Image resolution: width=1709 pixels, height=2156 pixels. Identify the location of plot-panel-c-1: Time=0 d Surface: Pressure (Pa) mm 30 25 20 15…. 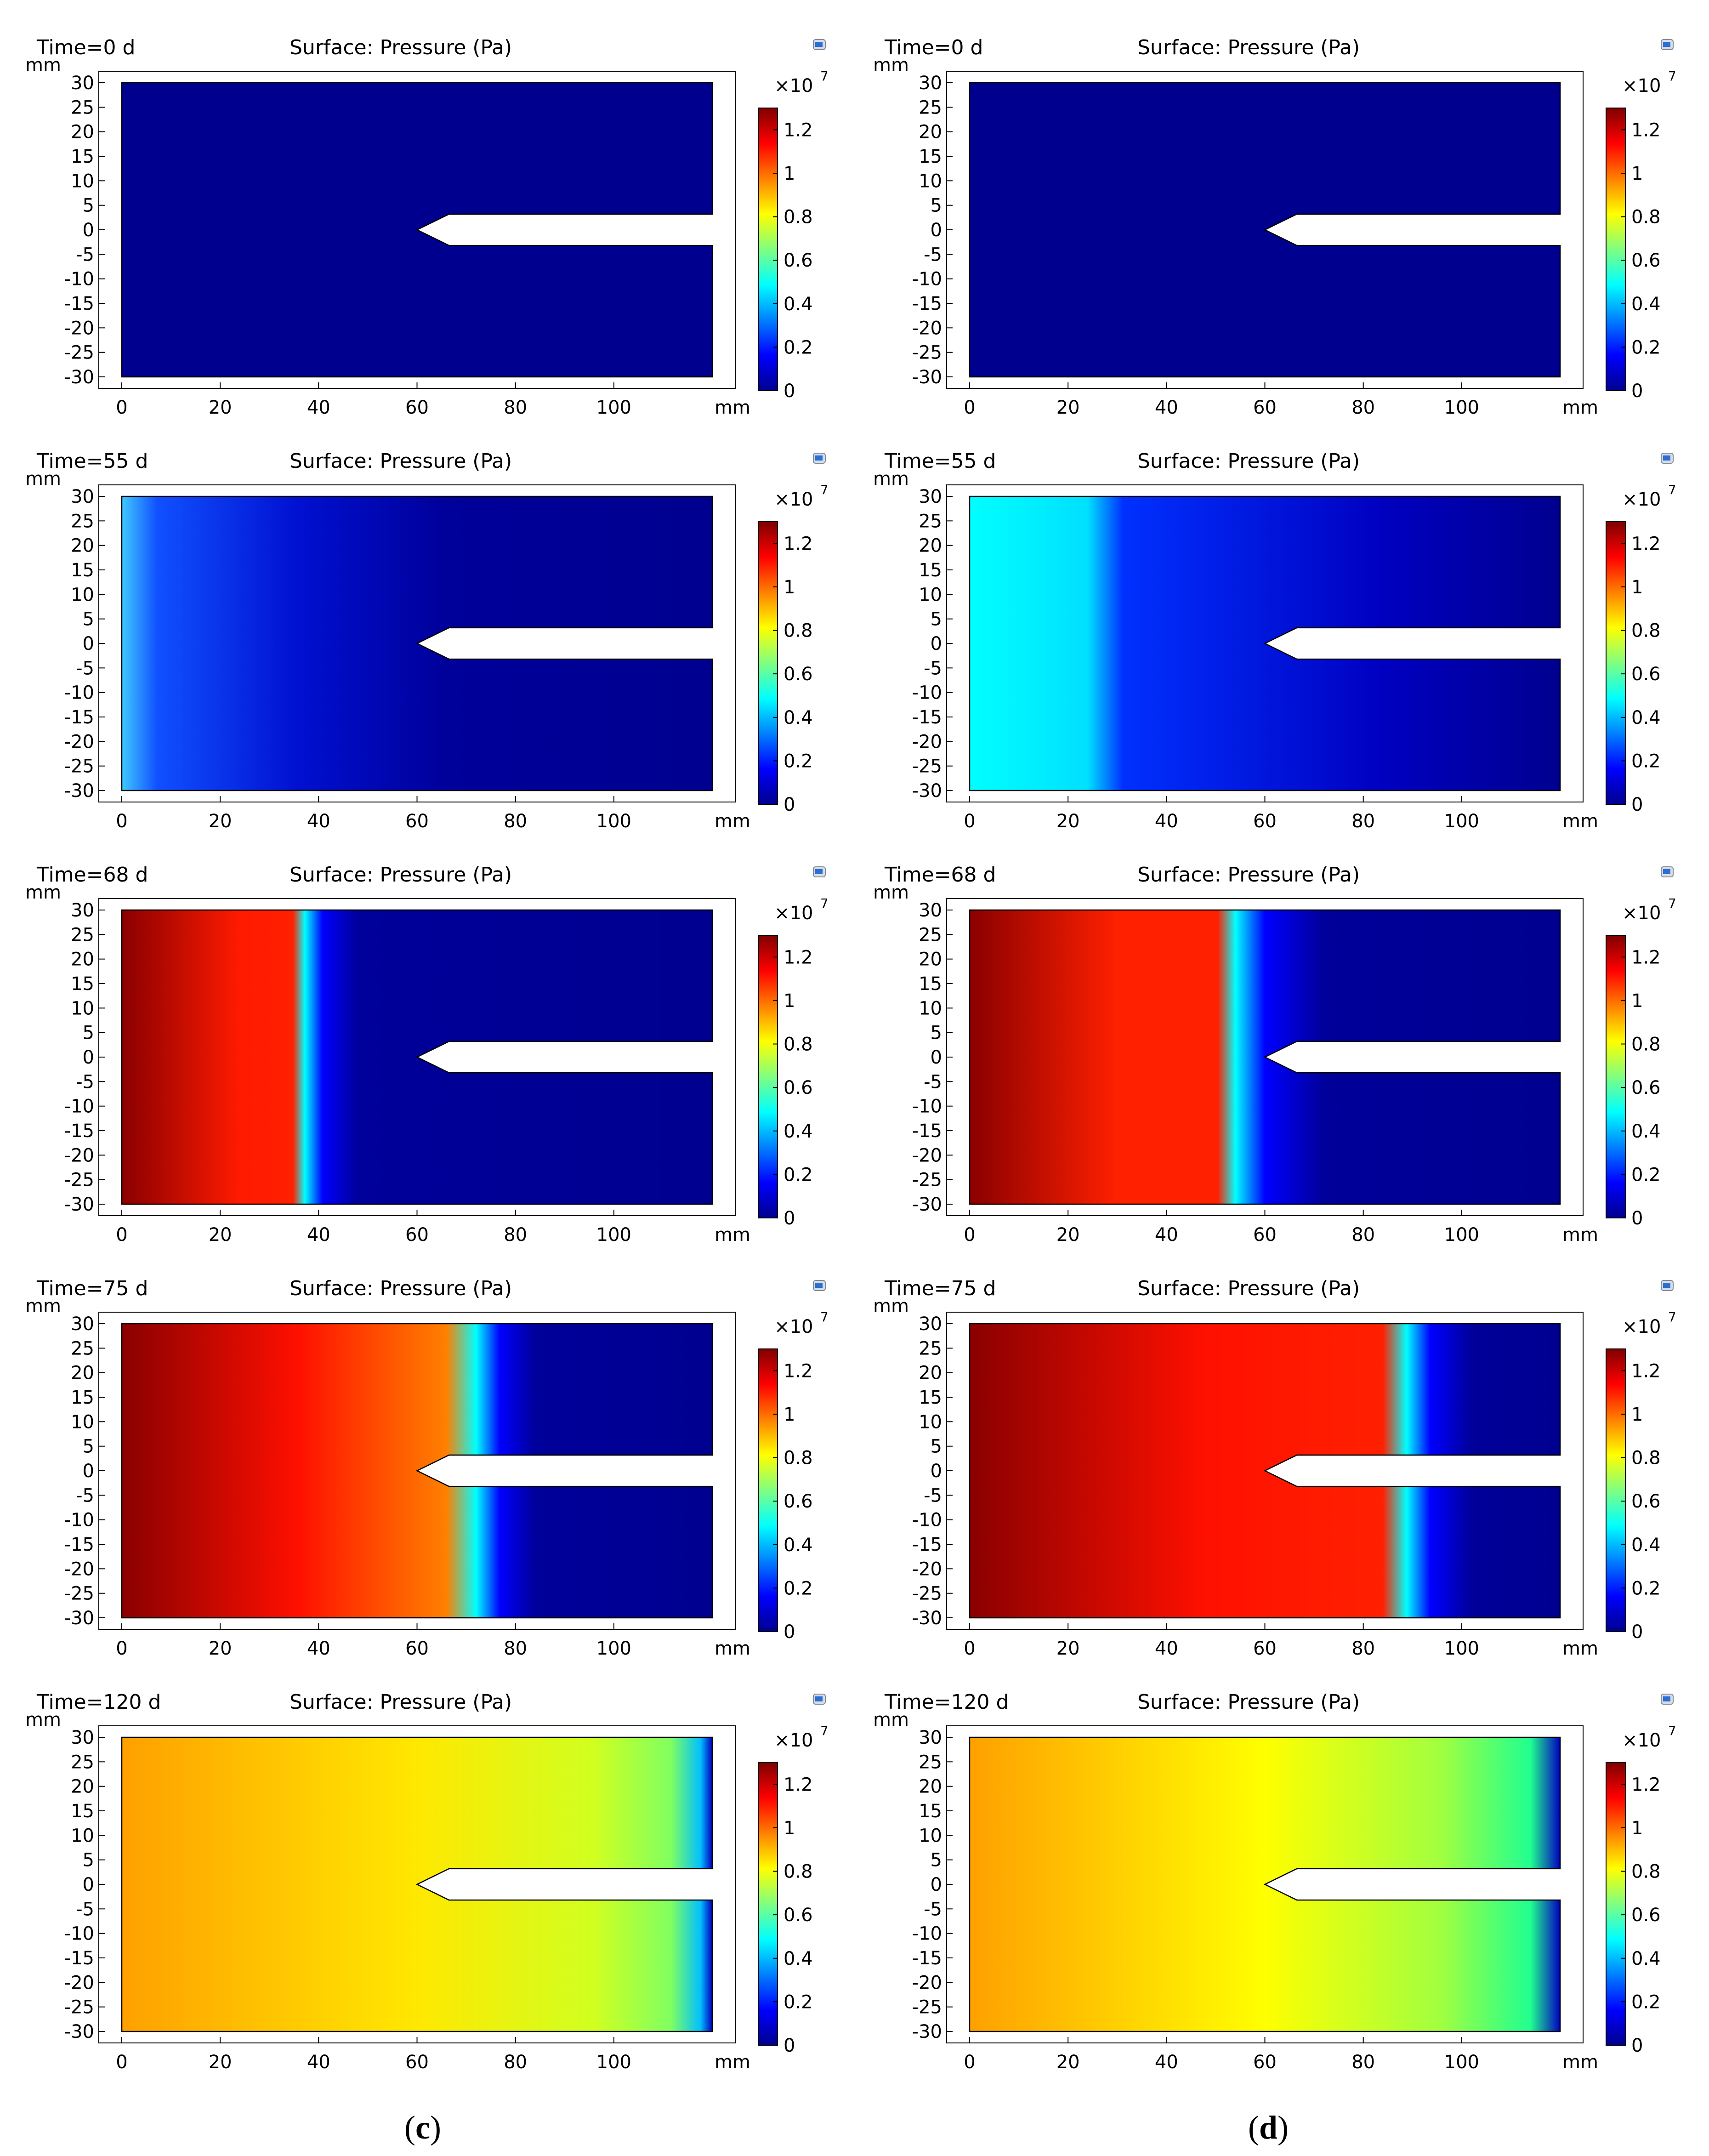
(413, 231).